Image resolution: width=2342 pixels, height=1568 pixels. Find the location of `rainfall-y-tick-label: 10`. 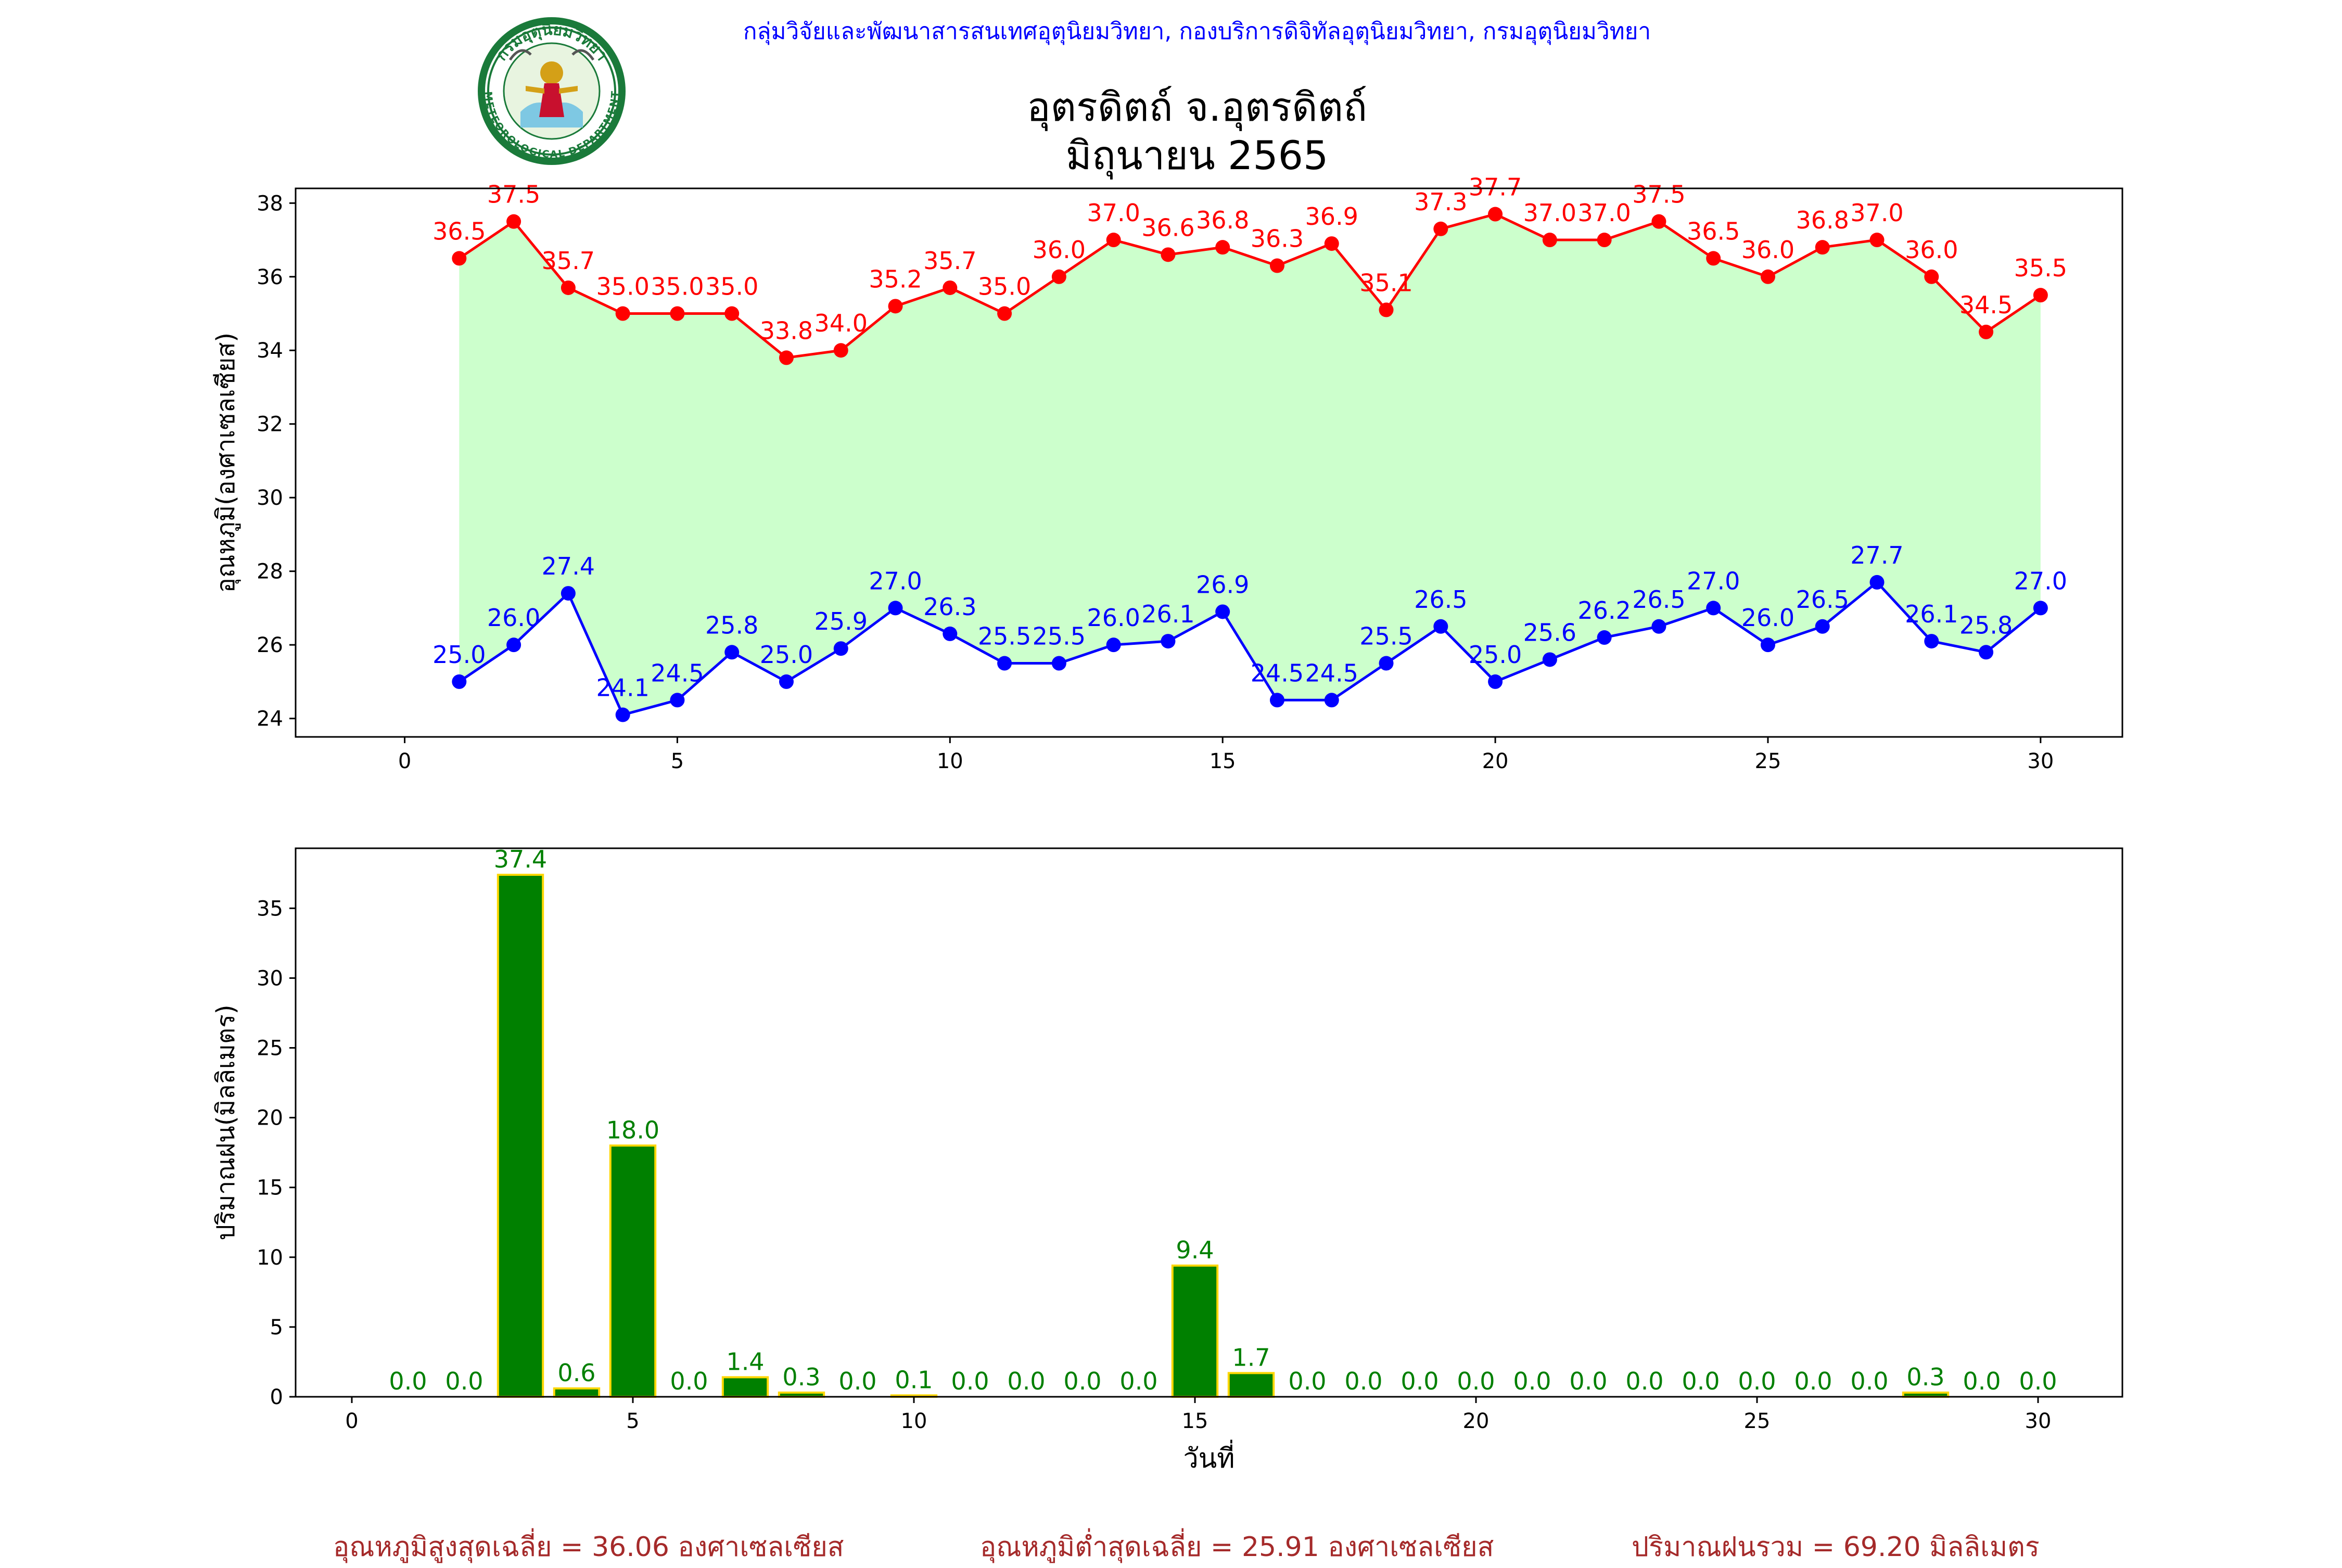

rainfall-y-tick-label: 10 is located at coordinates (270, 1258).